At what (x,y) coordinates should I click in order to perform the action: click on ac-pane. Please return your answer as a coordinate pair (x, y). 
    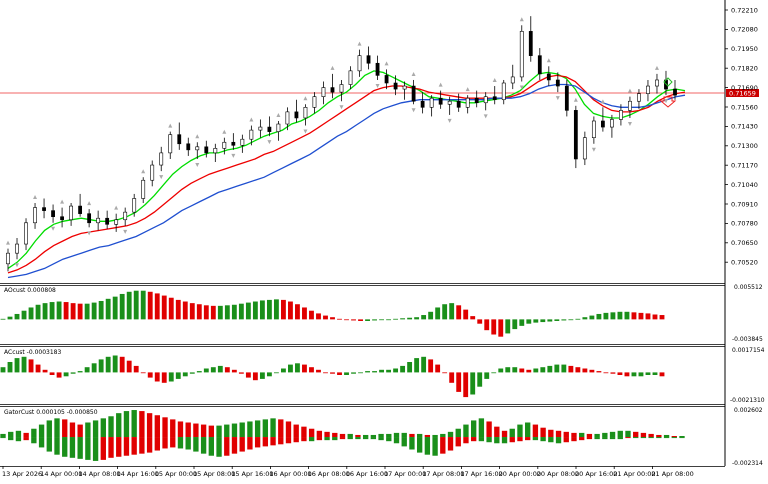
    Looking at the image, I should click on (332, 376).